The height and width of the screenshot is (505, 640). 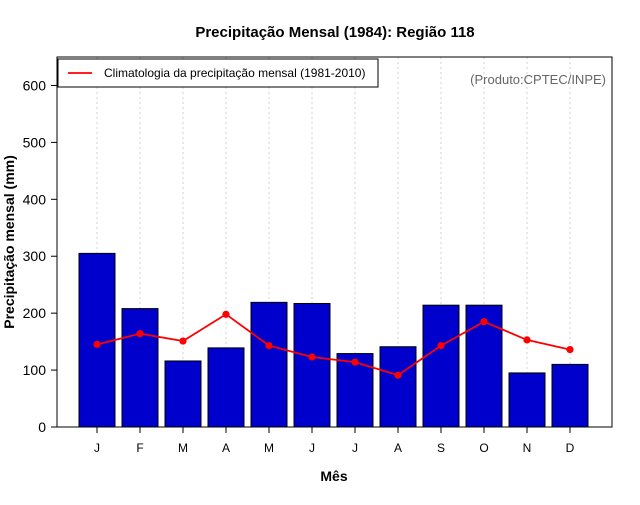 What do you see at coordinates (35, 85) in the screenshot?
I see `y-tick-label: 600` at bounding box center [35, 85].